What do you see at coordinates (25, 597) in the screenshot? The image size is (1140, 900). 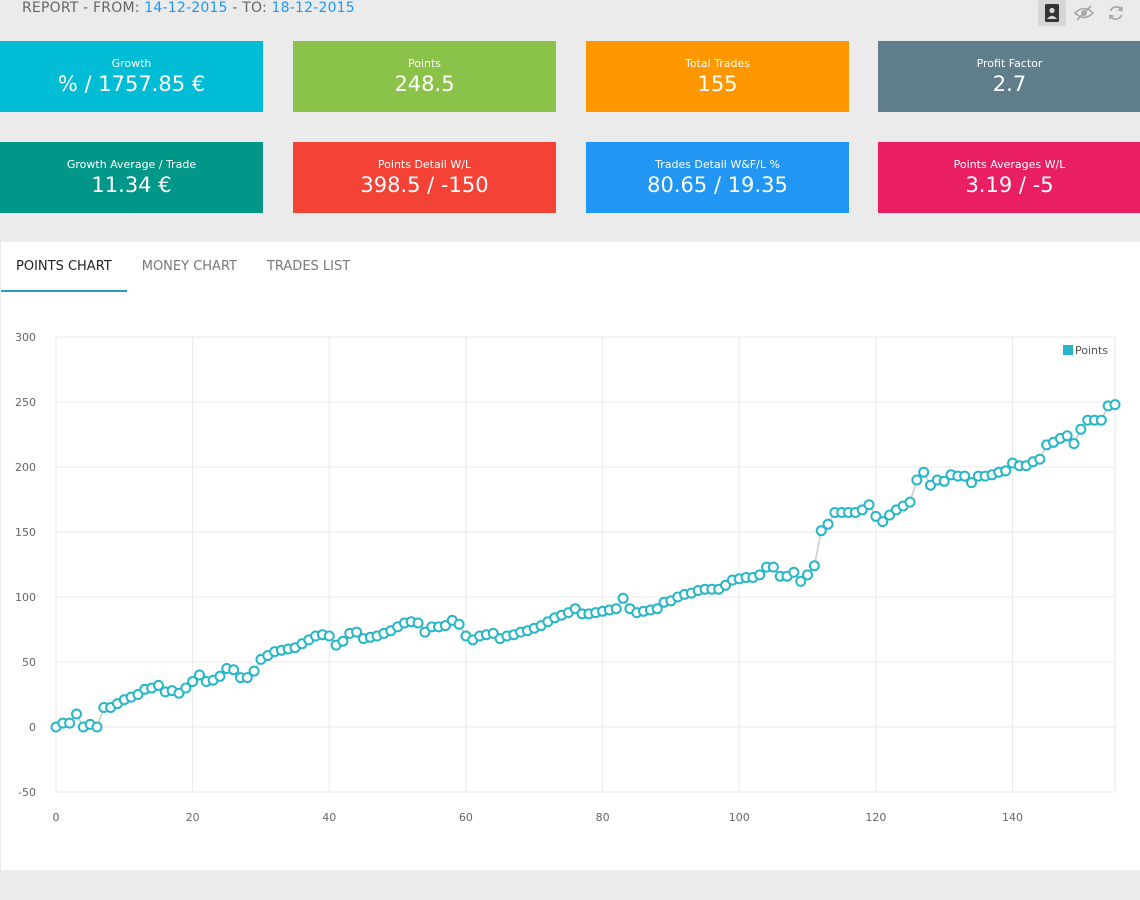 I see `y-tick-label: 100` at bounding box center [25, 597].